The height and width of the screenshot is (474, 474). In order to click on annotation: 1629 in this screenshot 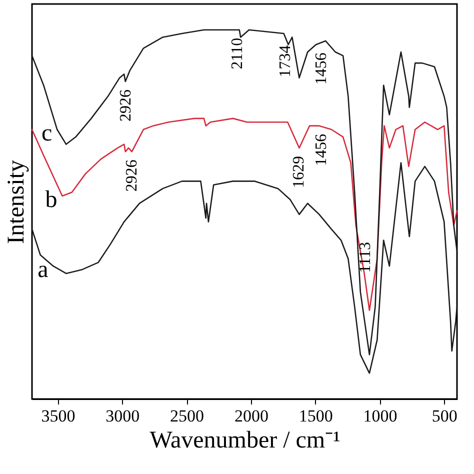, I will do `click(299, 172)`.